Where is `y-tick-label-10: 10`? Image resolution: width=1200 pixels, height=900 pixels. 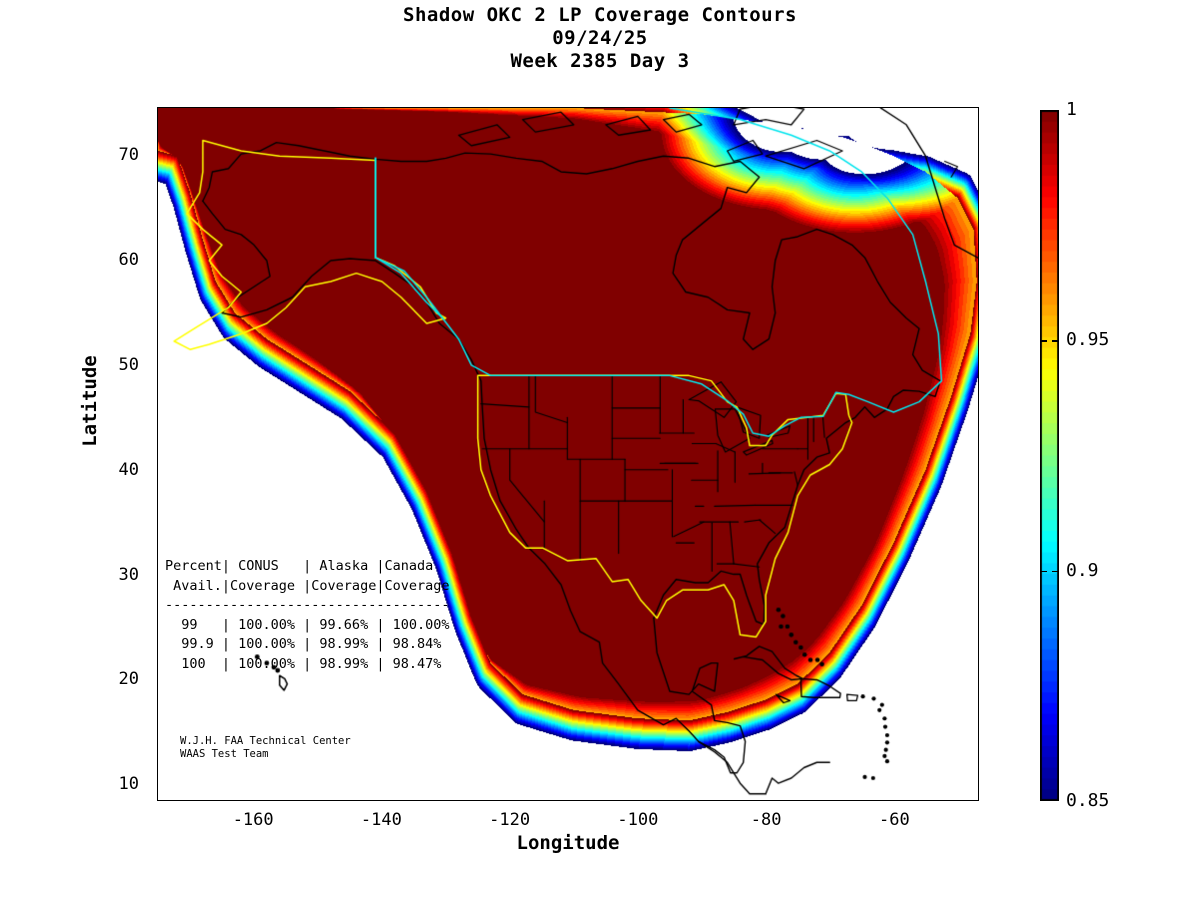
y-tick-label-10: 10 is located at coordinates (128, 784).